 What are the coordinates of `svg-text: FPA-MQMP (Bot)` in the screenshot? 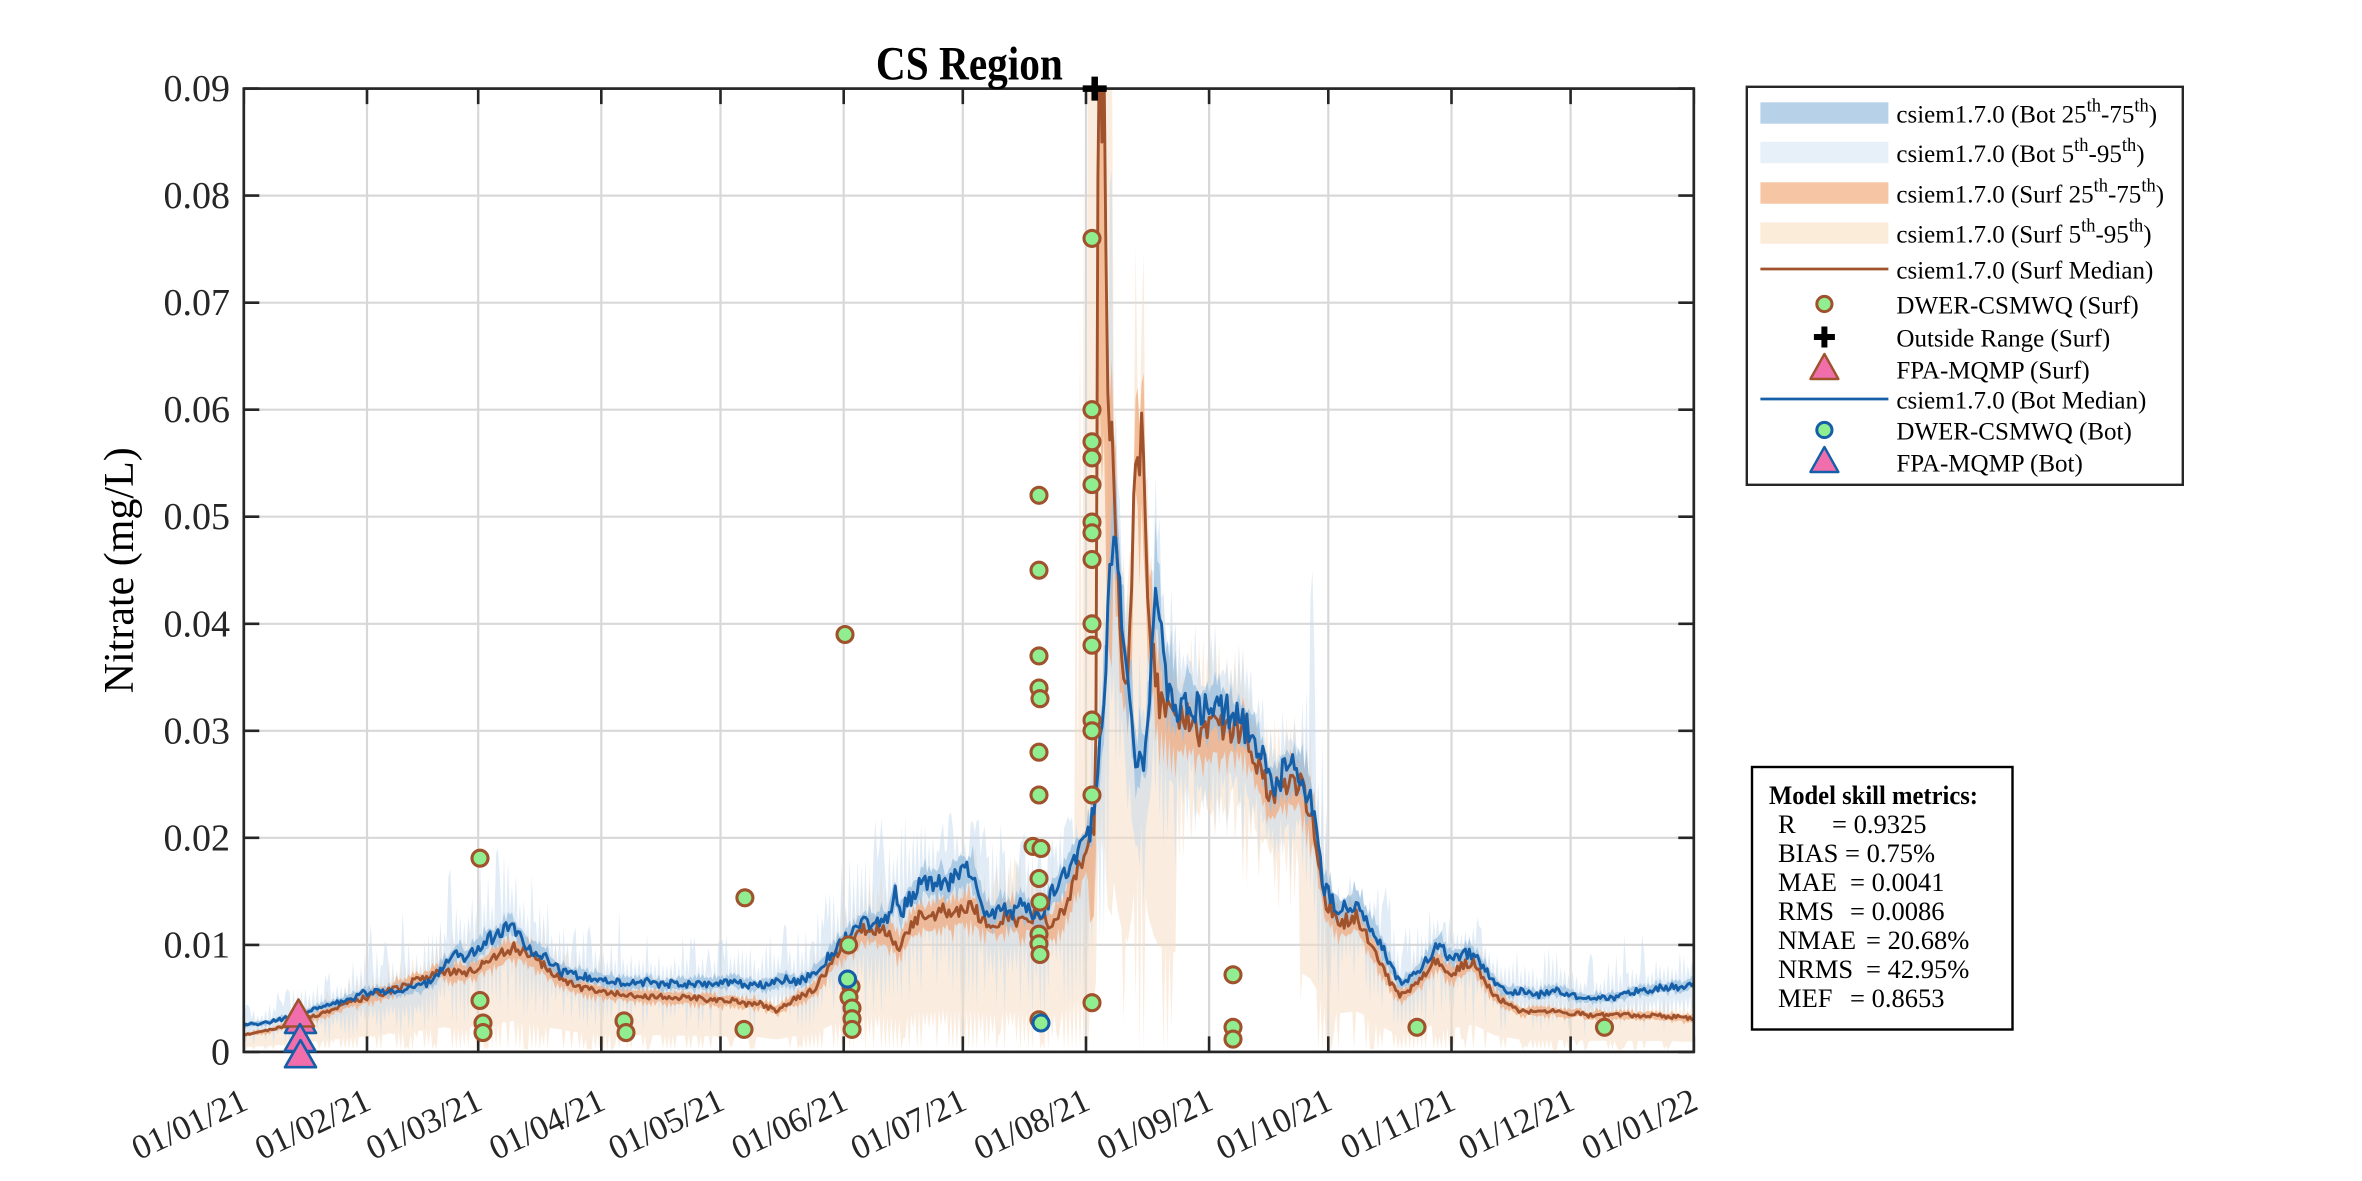 It's located at (1989, 464).